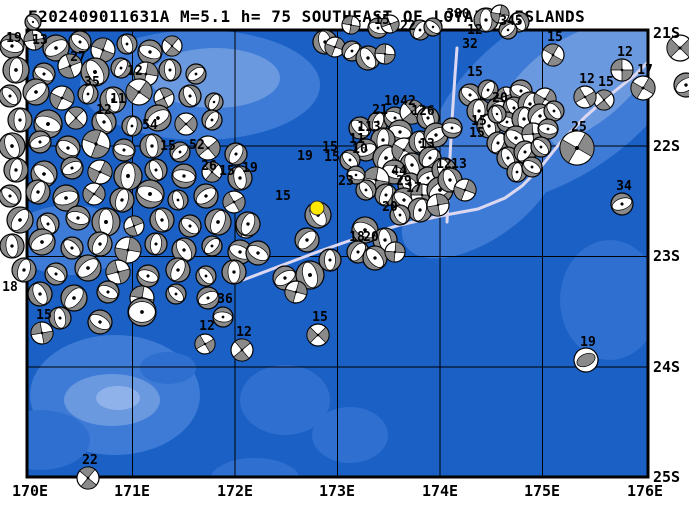 Image resolution: width=689 pixels, height=507 pixels. I want to click on depth-label: 10, so click(392, 101).